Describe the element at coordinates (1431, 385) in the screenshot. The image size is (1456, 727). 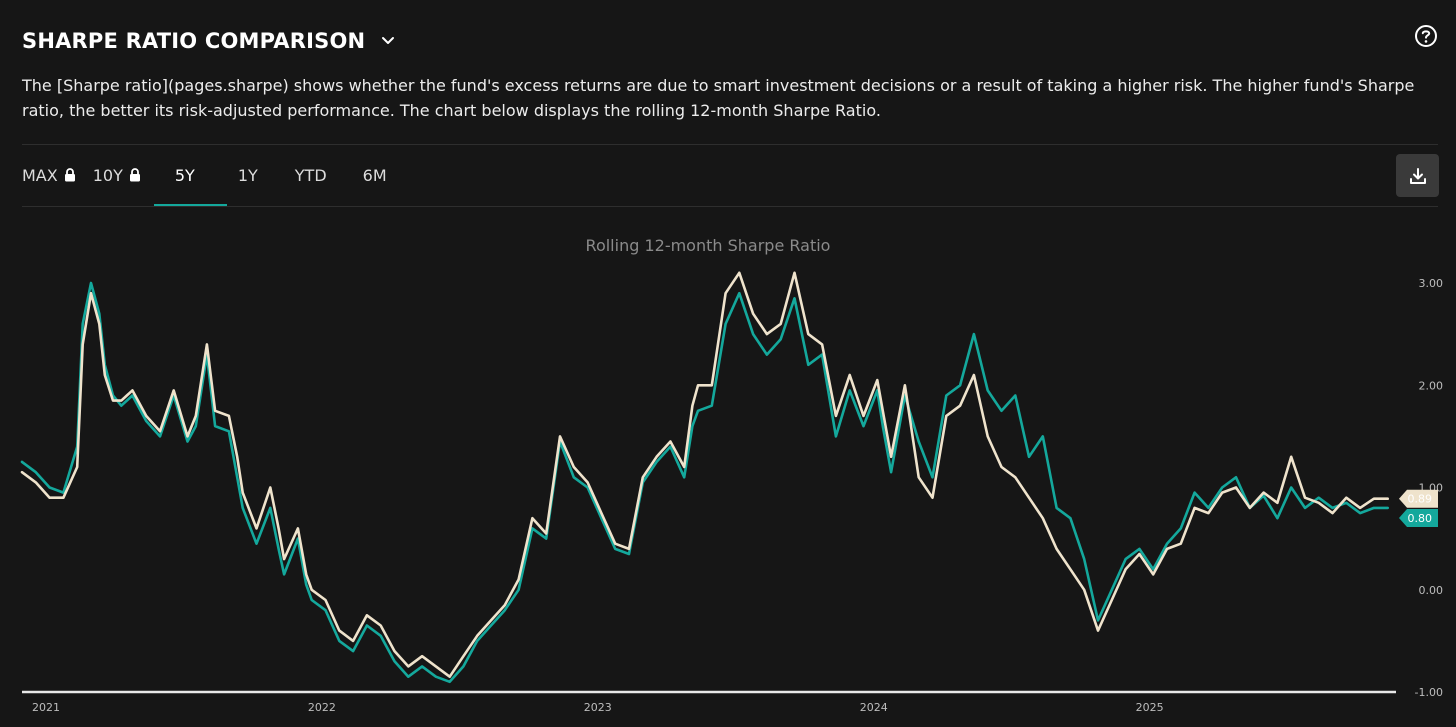
I see `y-tick-label: 2.00` at that location.